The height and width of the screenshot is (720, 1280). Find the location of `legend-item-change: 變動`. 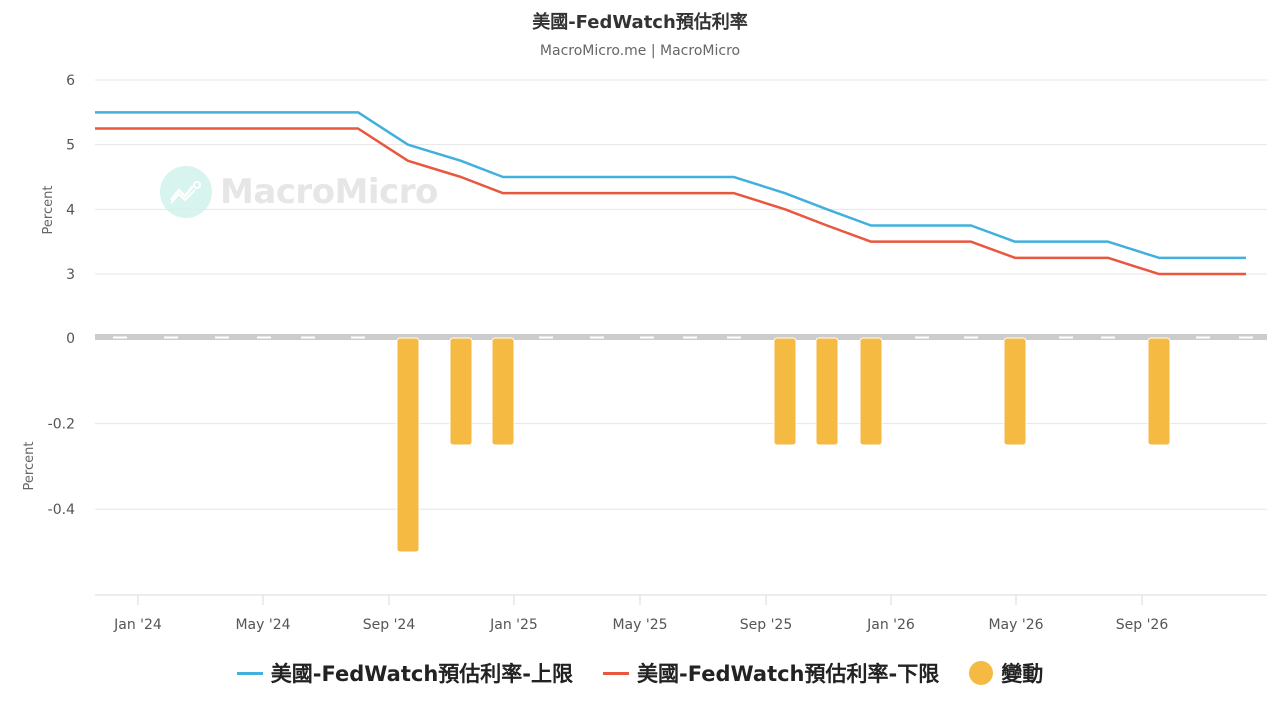

legend-item-change: 變動 is located at coordinates (1006, 673).